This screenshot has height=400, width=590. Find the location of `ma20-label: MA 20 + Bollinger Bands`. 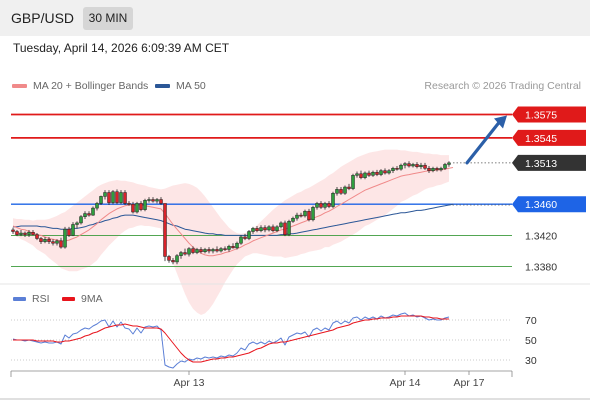

ma20-label: MA 20 + Bollinger Bands is located at coordinates (91, 86).